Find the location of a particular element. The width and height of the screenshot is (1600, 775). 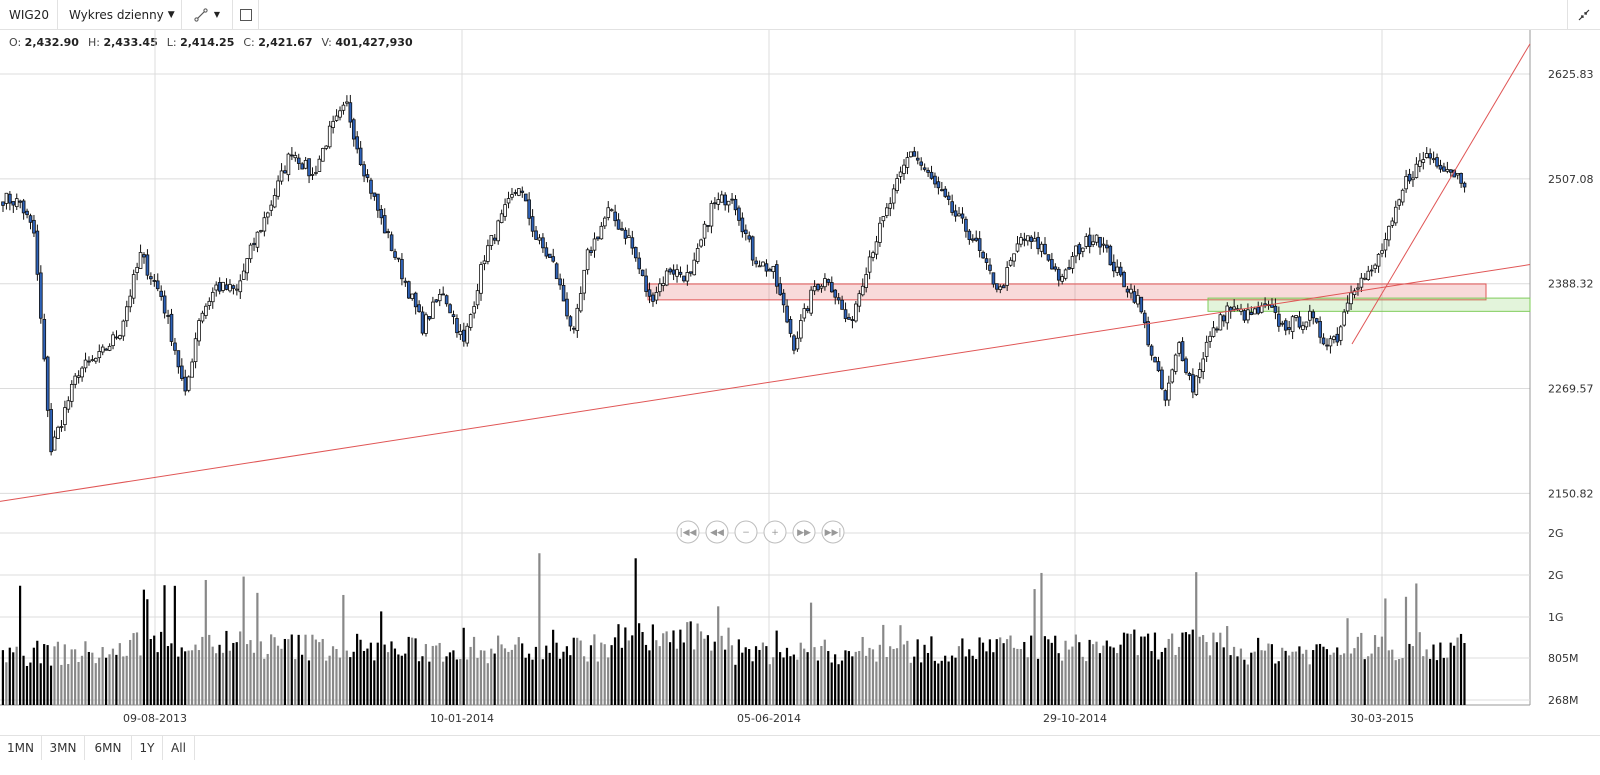

first-button: |◀◀ is located at coordinates (688, 532).